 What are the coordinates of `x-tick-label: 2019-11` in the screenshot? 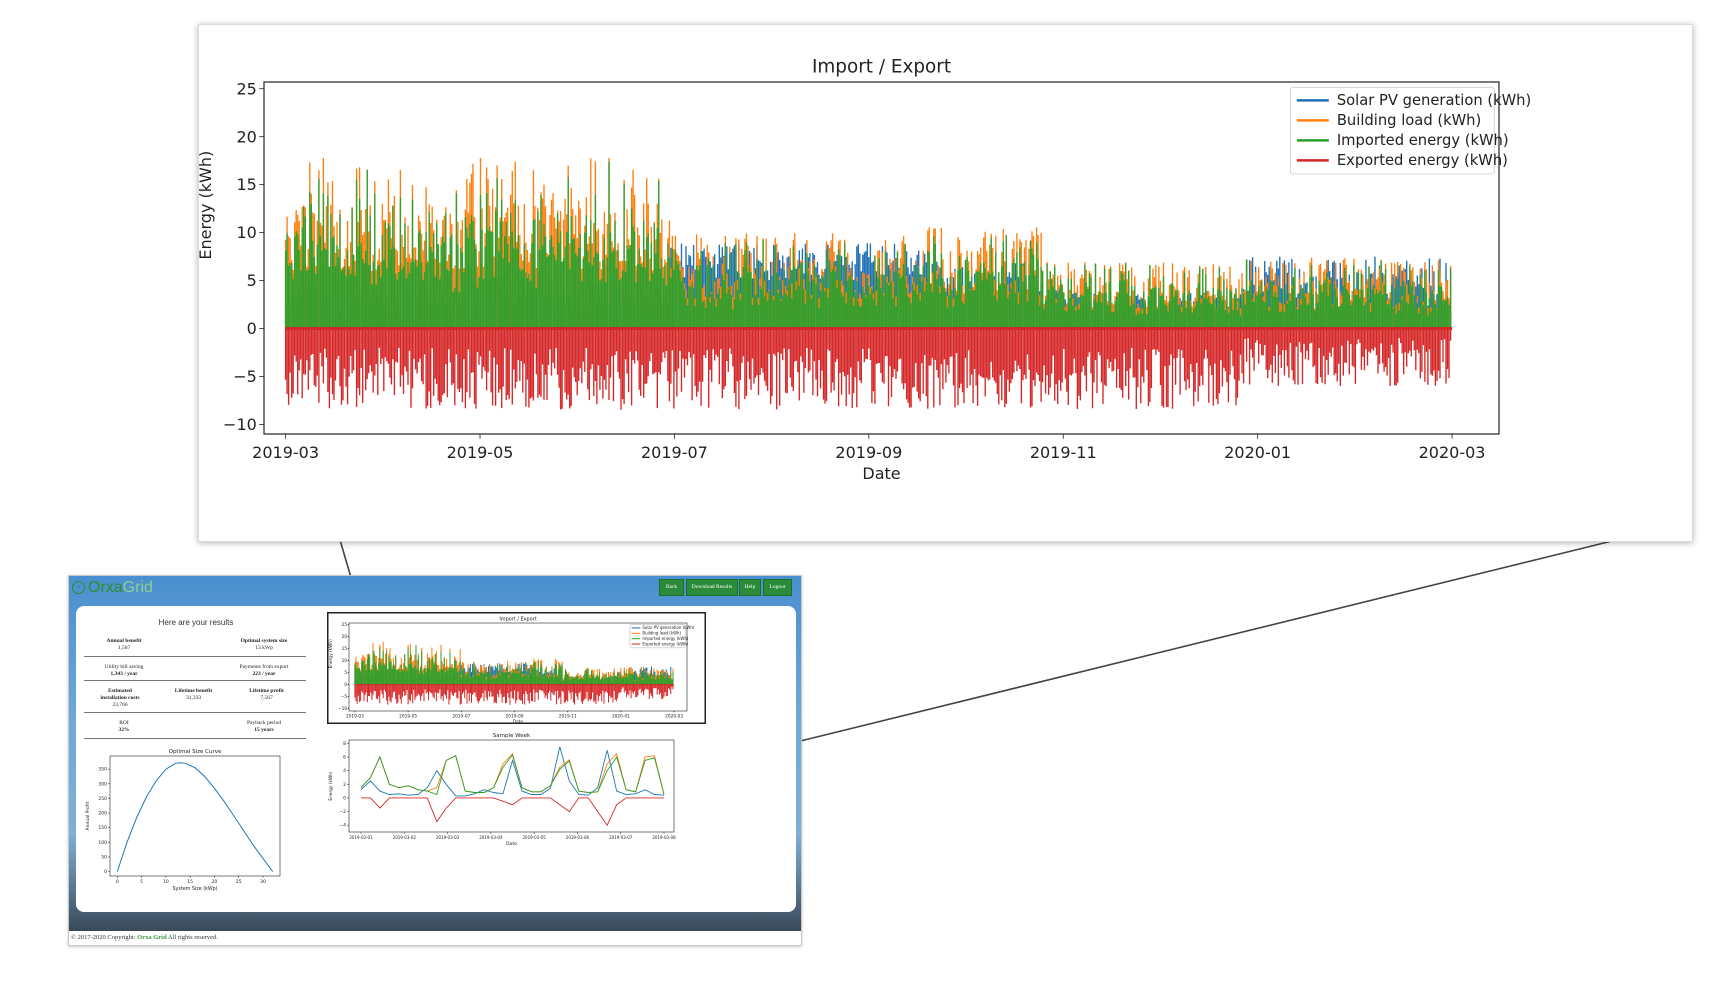 It's located at (568, 716).